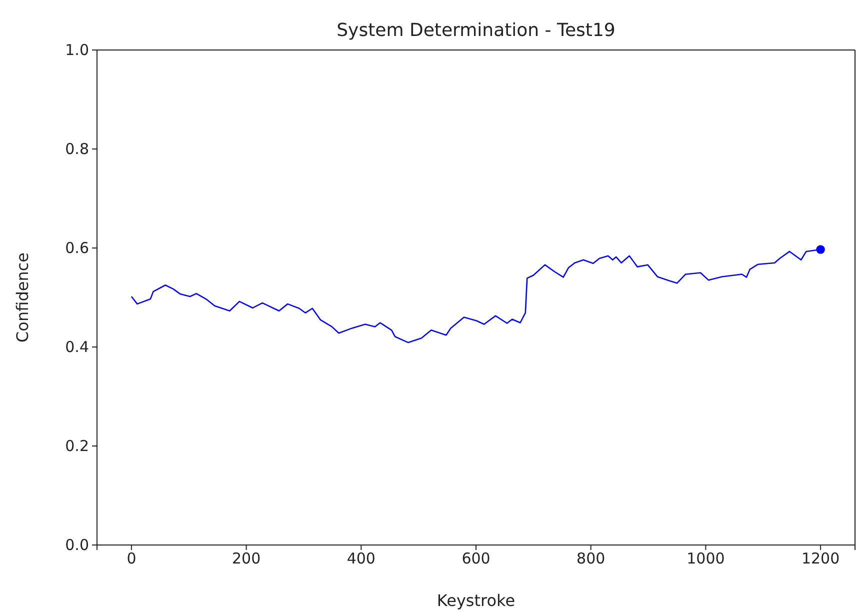  Describe the element at coordinates (591, 559) in the screenshot. I see `x-tick-label: 800` at that location.